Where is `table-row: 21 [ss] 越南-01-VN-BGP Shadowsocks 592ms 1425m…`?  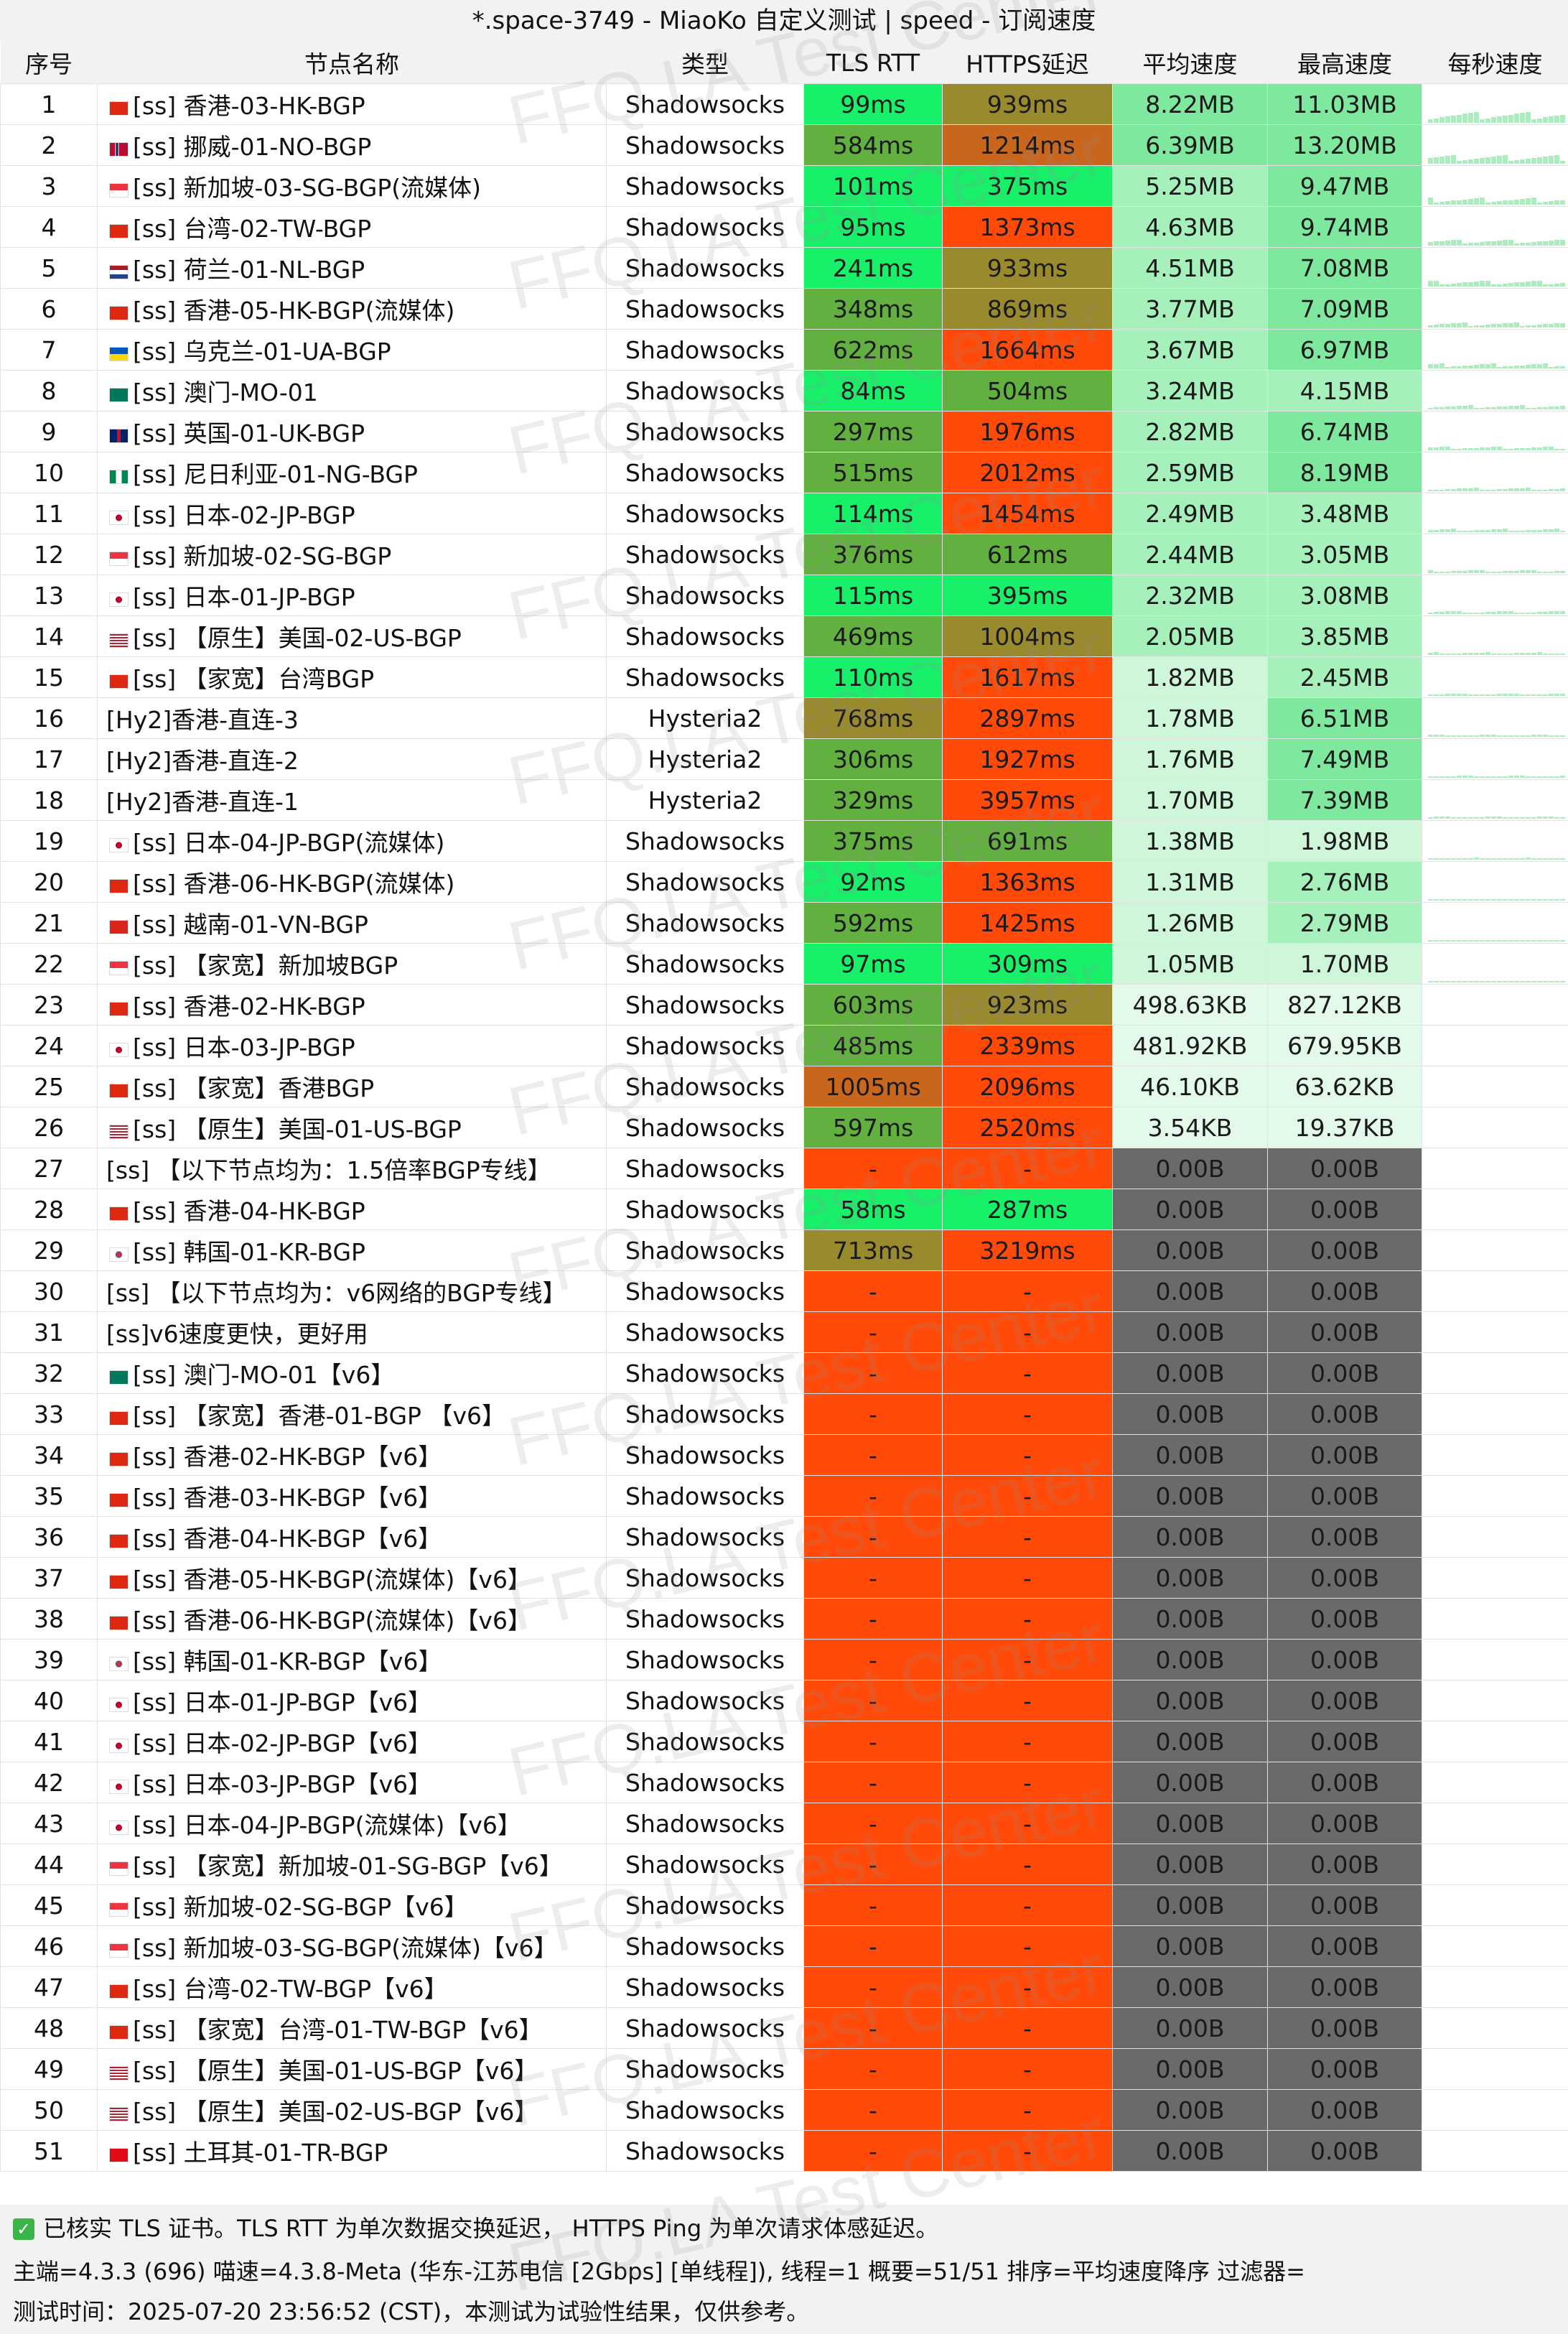 table-row: 21 [ss] 越南-01-VN-BGP Shadowsocks 592ms 1425m… is located at coordinates (784, 923).